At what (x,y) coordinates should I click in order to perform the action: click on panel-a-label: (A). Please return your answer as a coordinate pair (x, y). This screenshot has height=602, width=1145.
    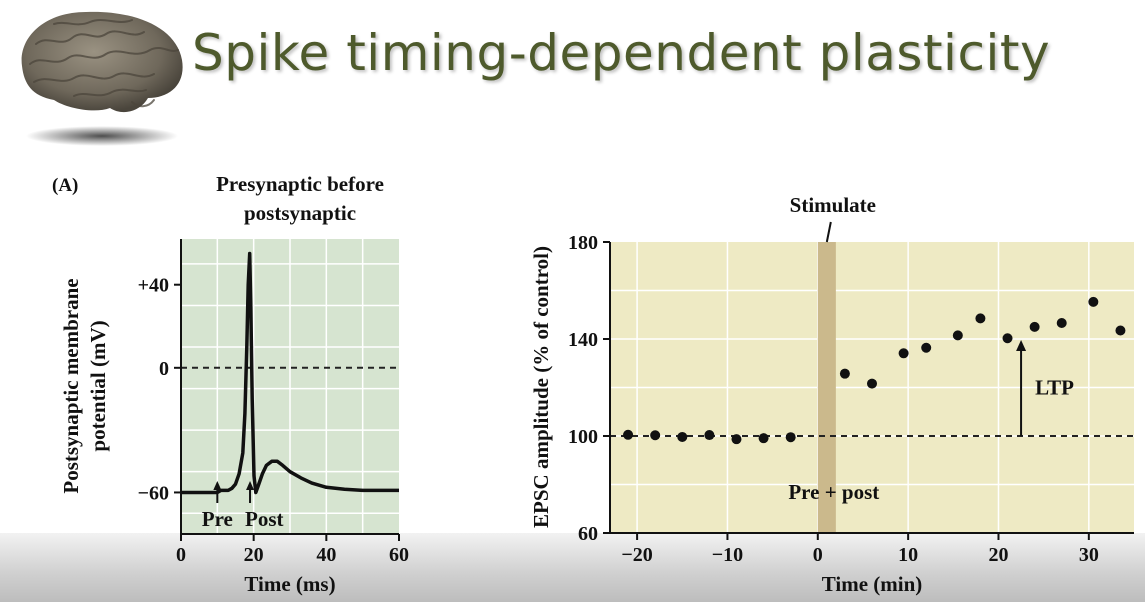
    Looking at the image, I should click on (65, 185).